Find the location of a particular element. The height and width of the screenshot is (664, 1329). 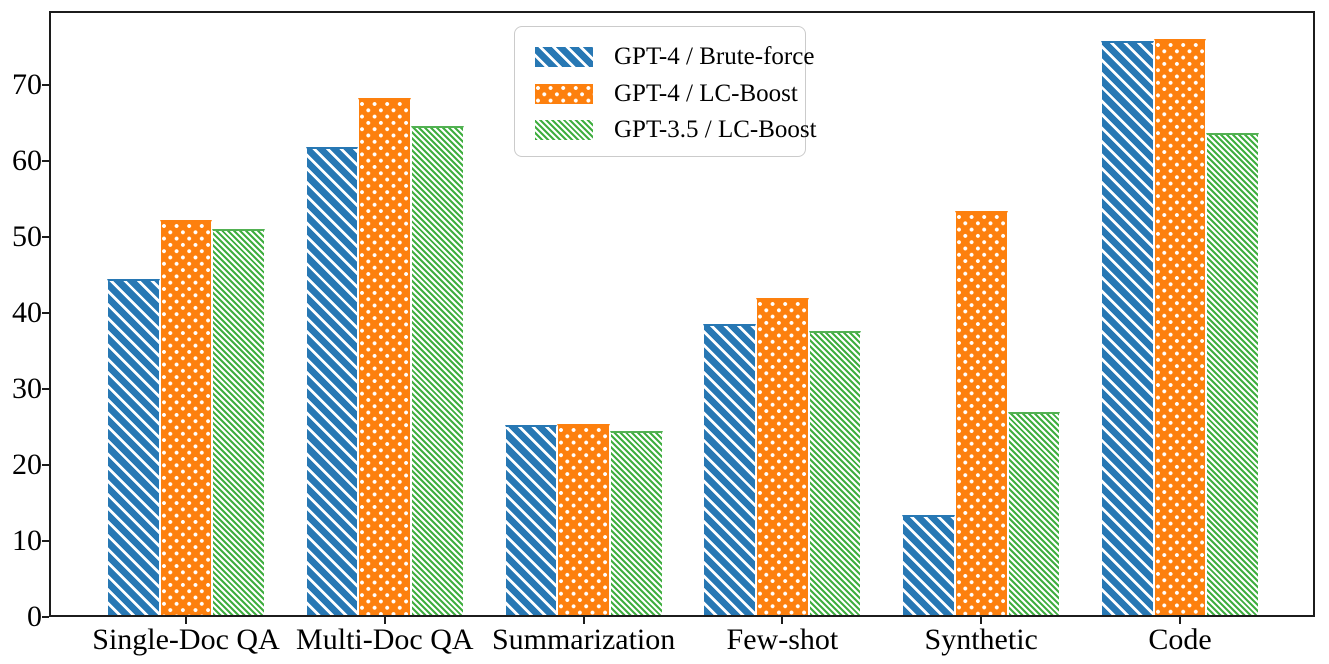

x-category-label: Few-shot is located at coordinates (782, 639).